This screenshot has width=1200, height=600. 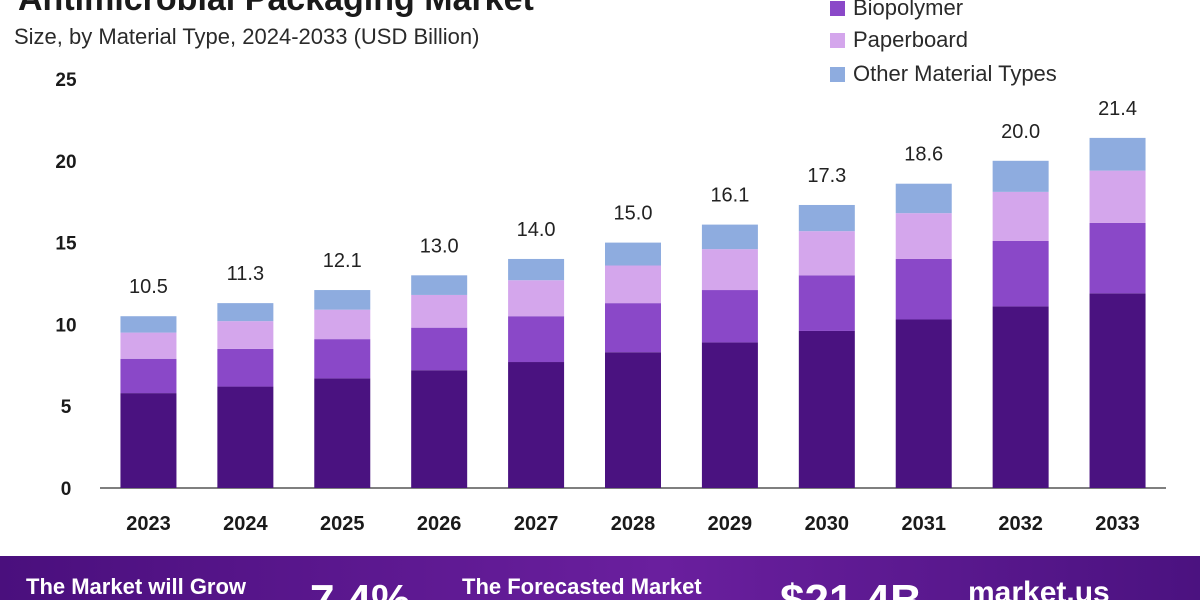 I want to click on bar-segment-0-2030, so click(x=826, y=409).